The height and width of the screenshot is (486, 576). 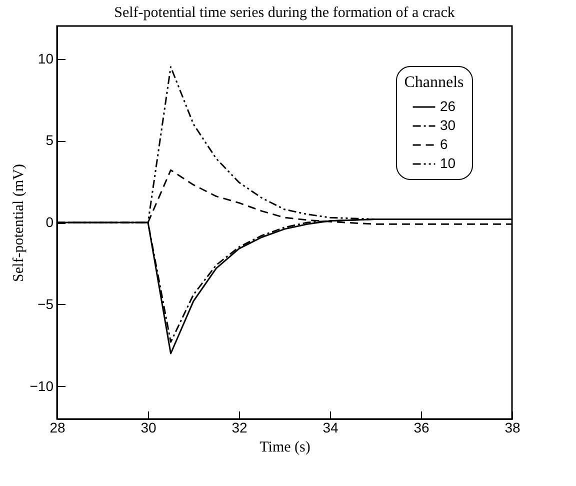 I want to click on x-tick-label: 30, so click(x=148, y=428).